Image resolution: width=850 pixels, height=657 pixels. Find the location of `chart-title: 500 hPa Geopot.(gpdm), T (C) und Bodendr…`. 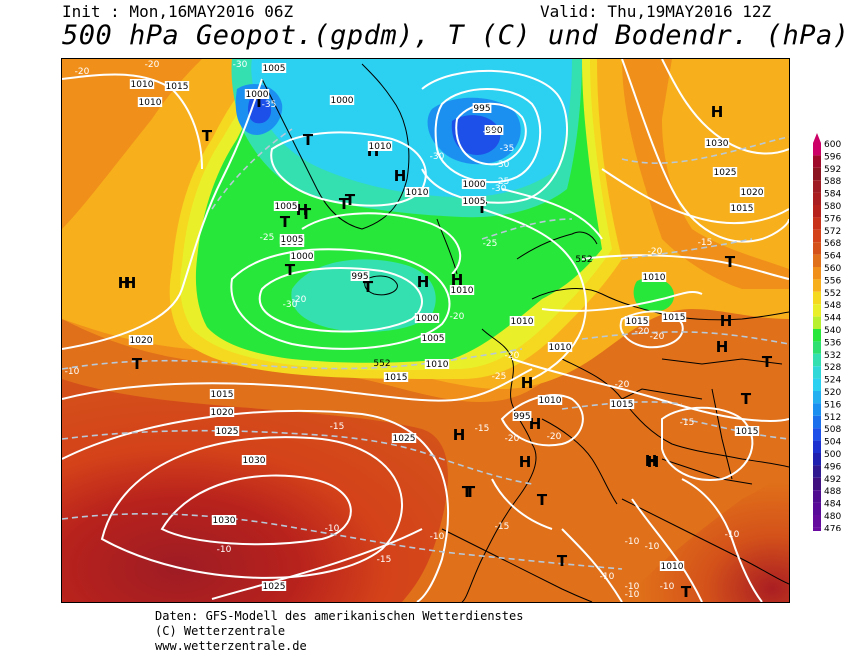

chart-title: 500 hPa Geopot.(gpdm), T (C) und Bodendr… is located at coordinates (456, 35).